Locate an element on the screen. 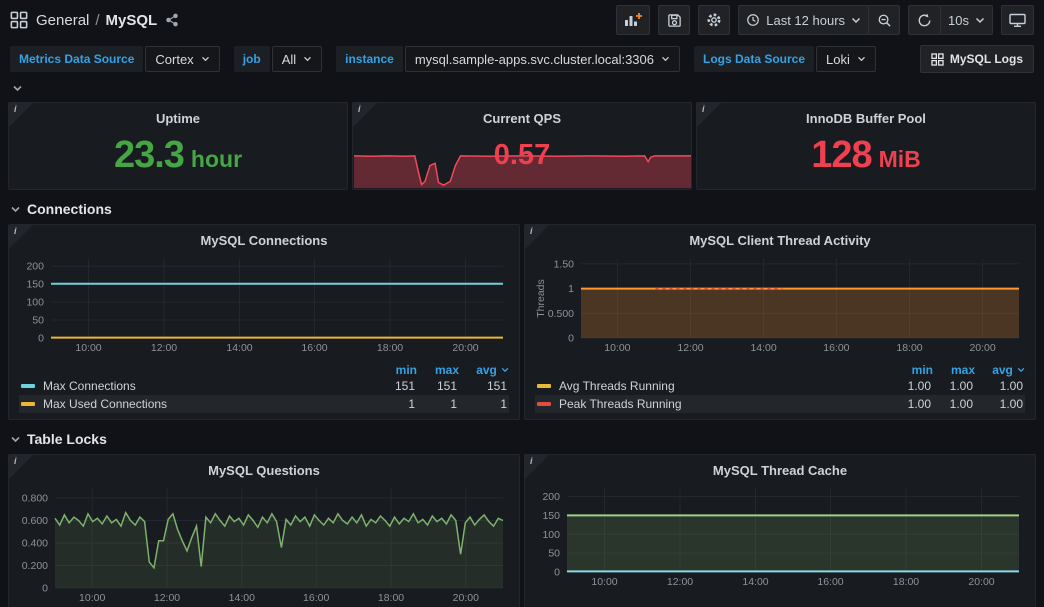 Image resolution: width=1044 pixels, height=607 pixels. svg-text: 0.800 is located at coordinates (35, 499).